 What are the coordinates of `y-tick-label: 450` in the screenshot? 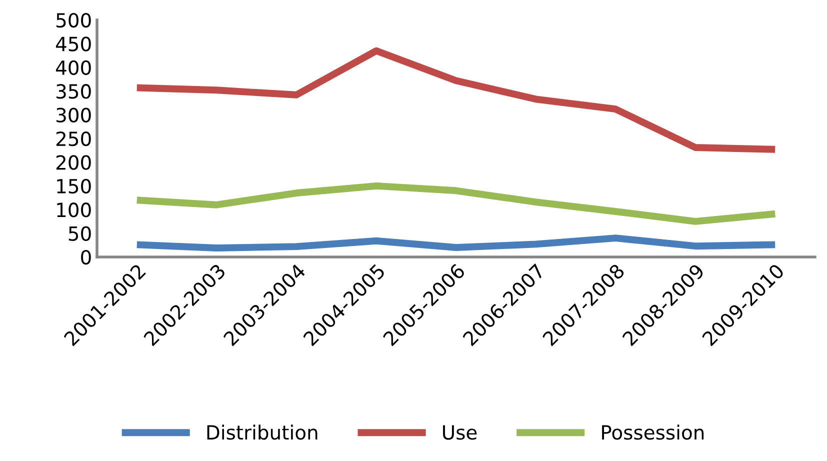 It's located at (73, 44).